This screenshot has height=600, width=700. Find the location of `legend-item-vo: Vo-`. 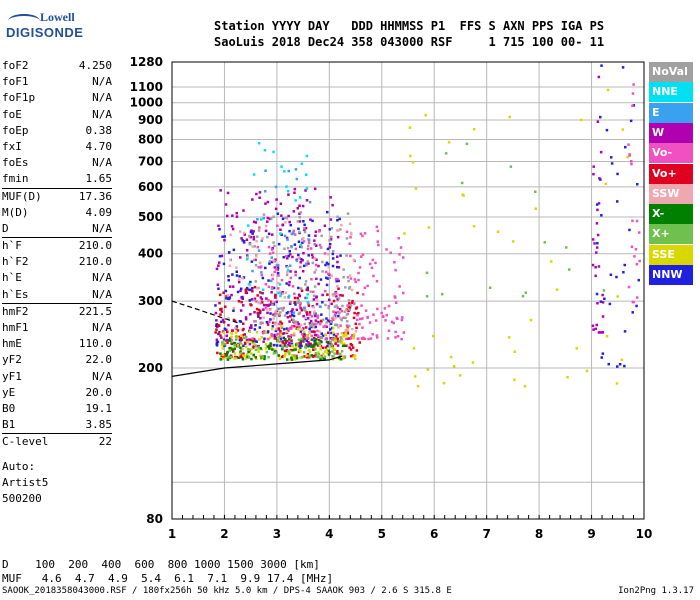

legend-item-vo: Vo- is located at coordinates (671, 153).